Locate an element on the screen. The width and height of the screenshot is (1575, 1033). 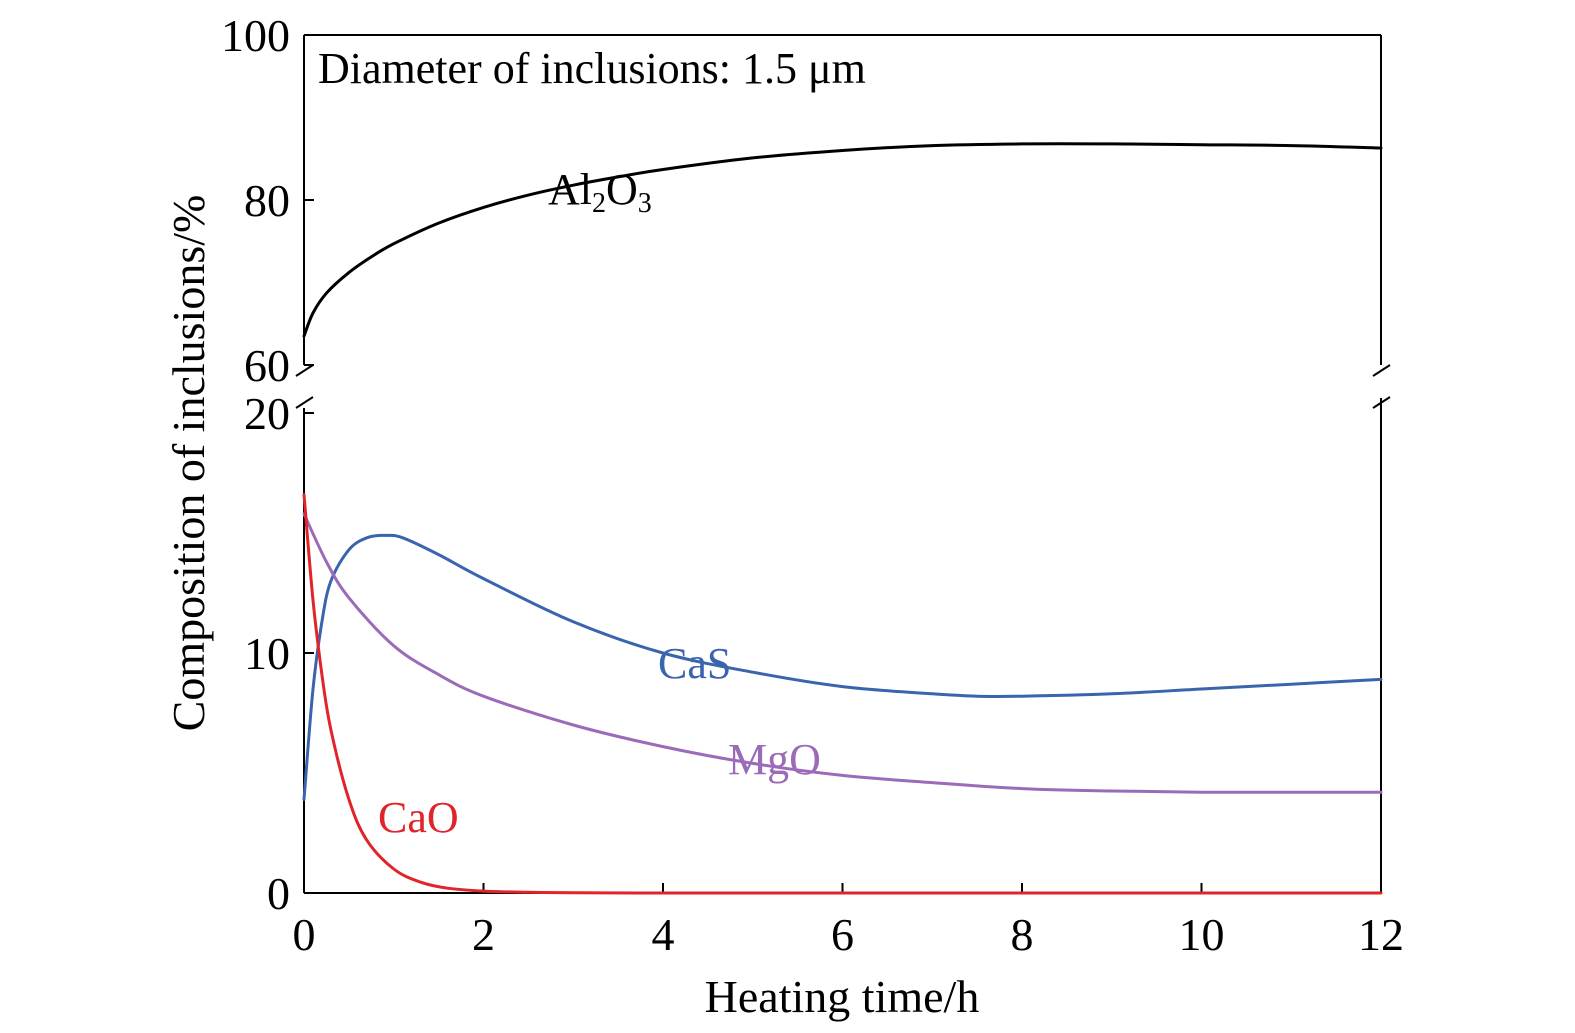
y-upper-tick-label-0: 60 is located at coordinates (267, 365).